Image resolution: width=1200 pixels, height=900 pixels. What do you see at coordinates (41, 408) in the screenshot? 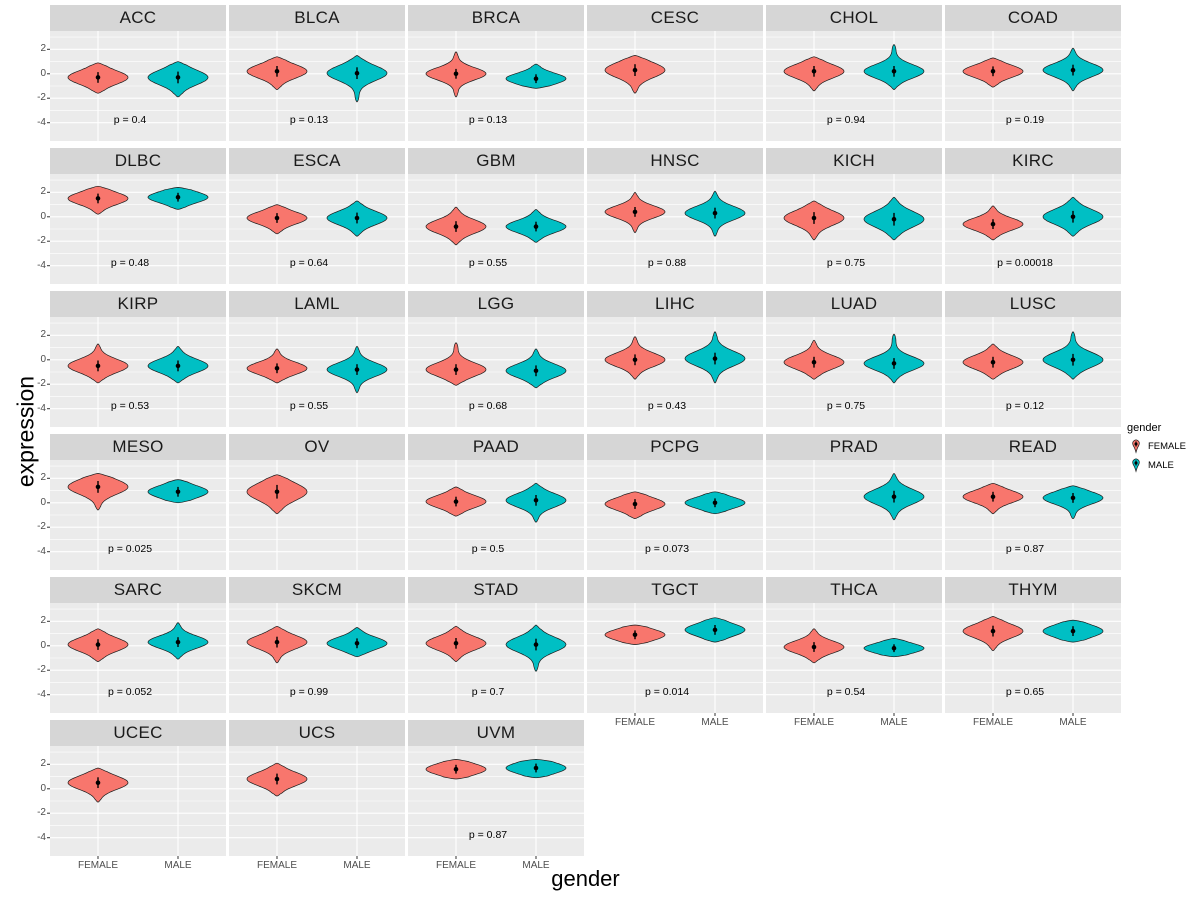
I see `y-tick-label: -4` at bounding box center [41, 408].